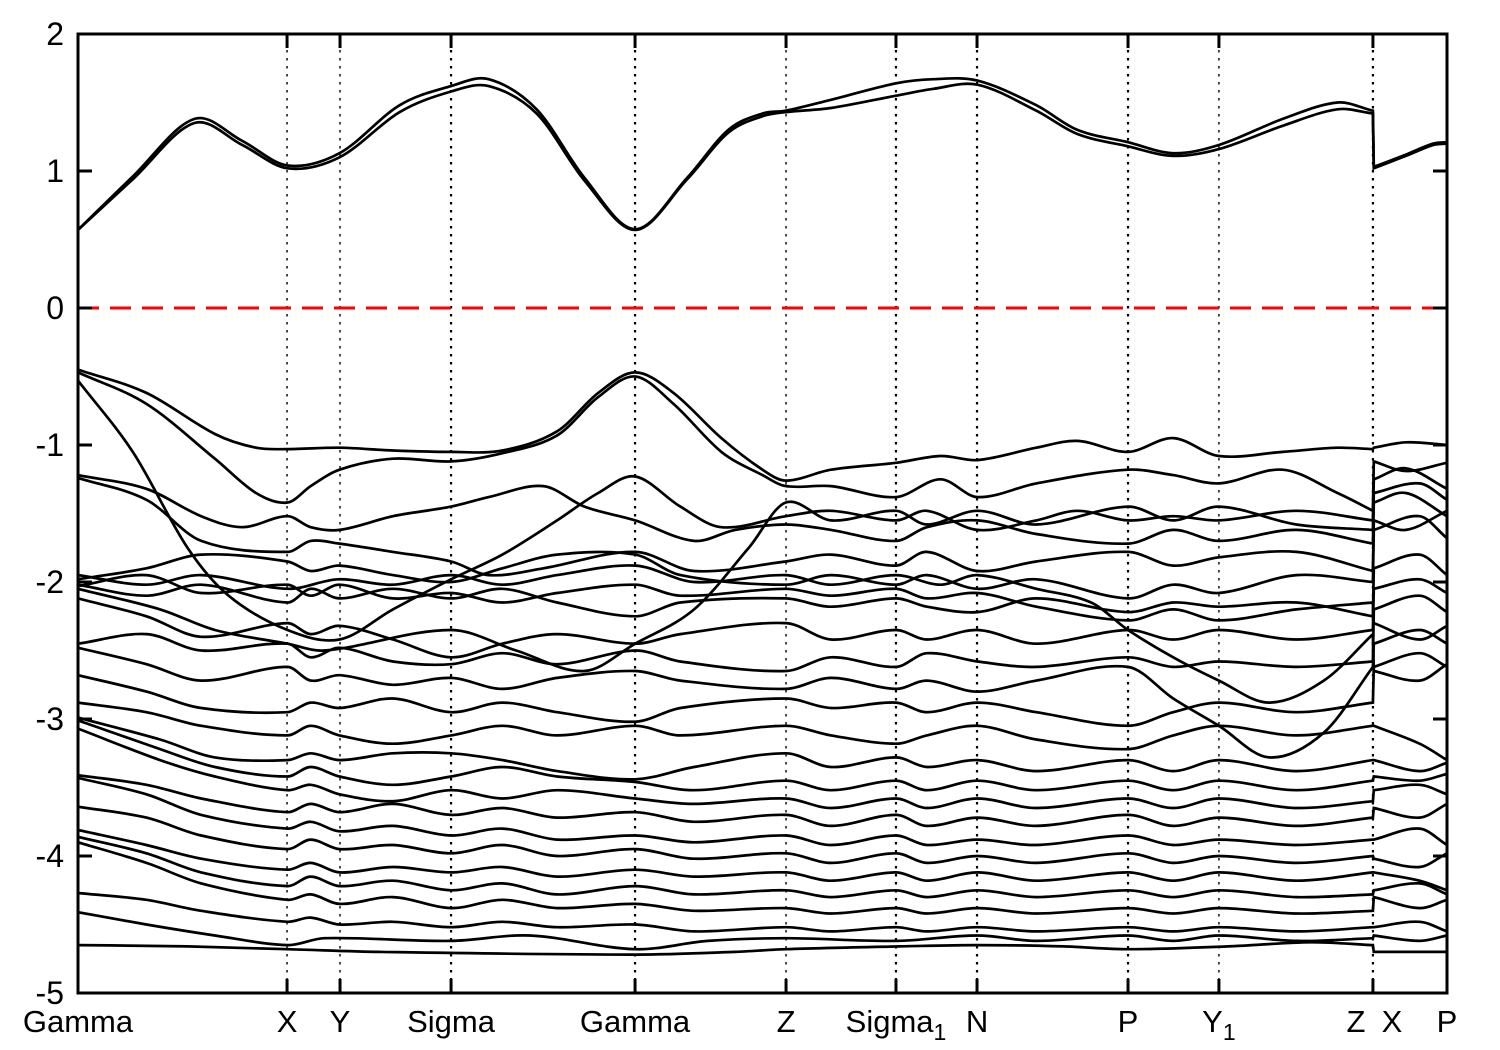 The image size is (1500, 1050). Describe the element at coordinates (340, 1021) in the screenshot. I see `x-tick-label: Y` at that location.